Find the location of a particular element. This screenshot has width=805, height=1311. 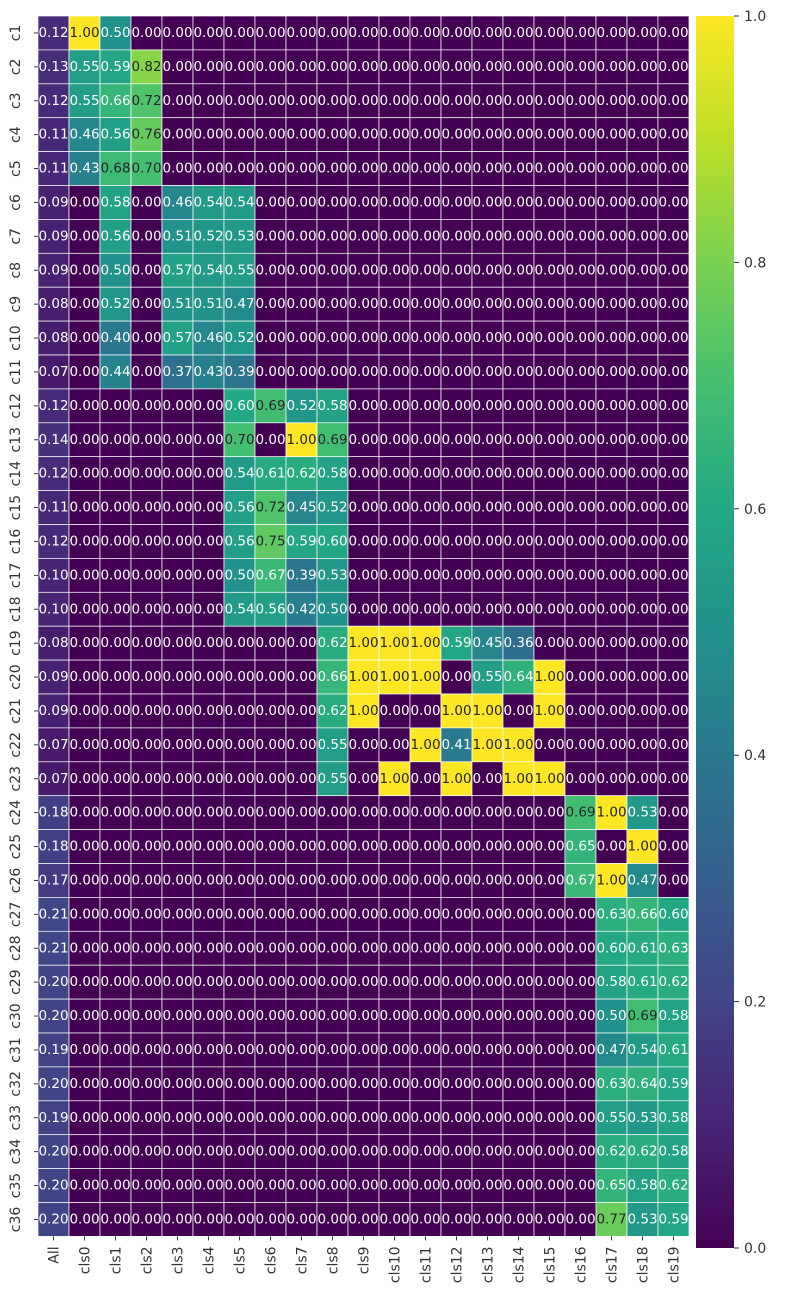

cell-value-label: 0.50 is located at coordinates (332, 609).